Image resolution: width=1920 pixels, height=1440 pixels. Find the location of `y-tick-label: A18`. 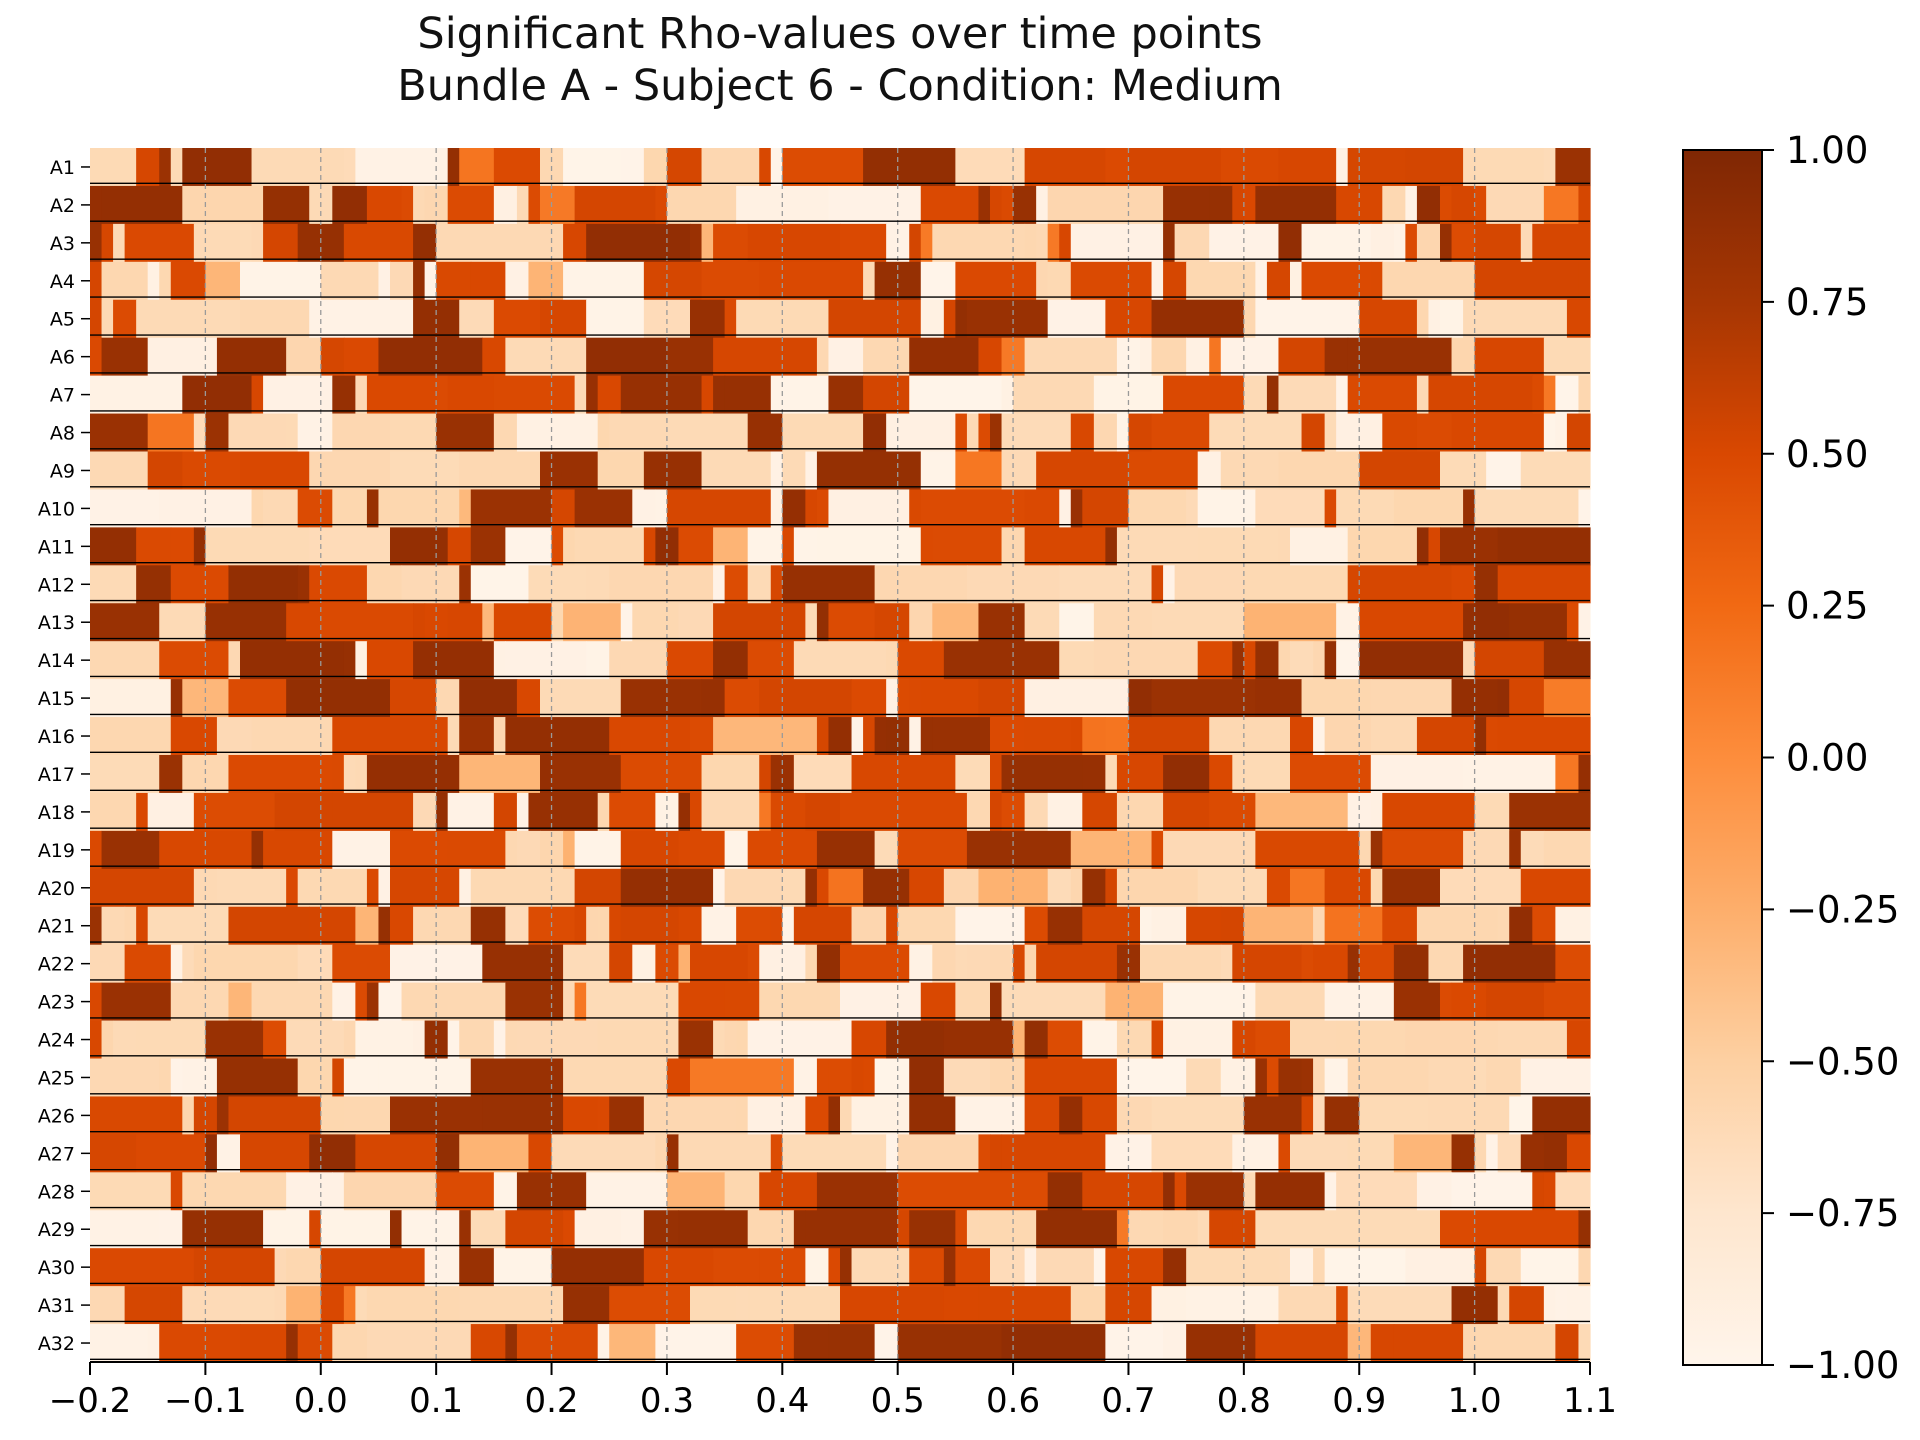

y-tick-label: A18 is located at coordinates (56, 813).